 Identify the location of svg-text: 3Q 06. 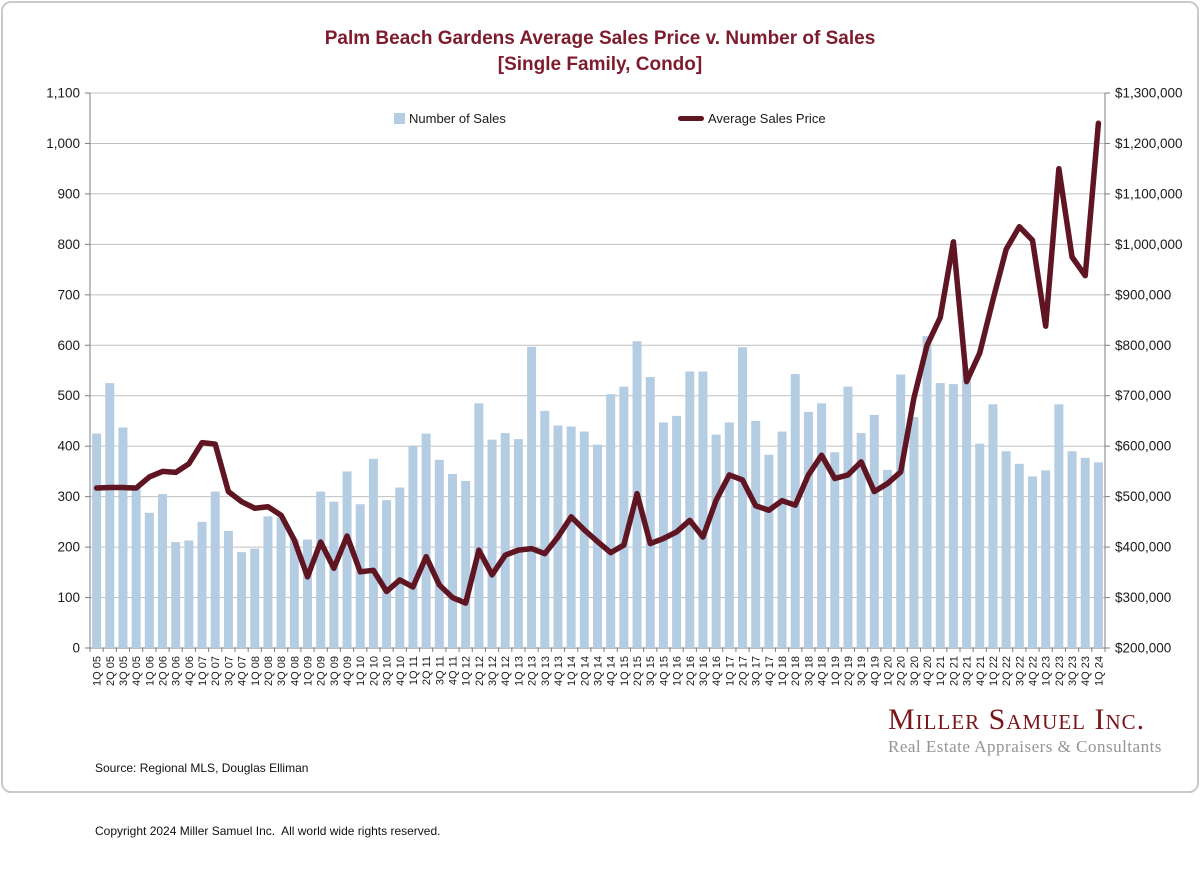
(177, 671).